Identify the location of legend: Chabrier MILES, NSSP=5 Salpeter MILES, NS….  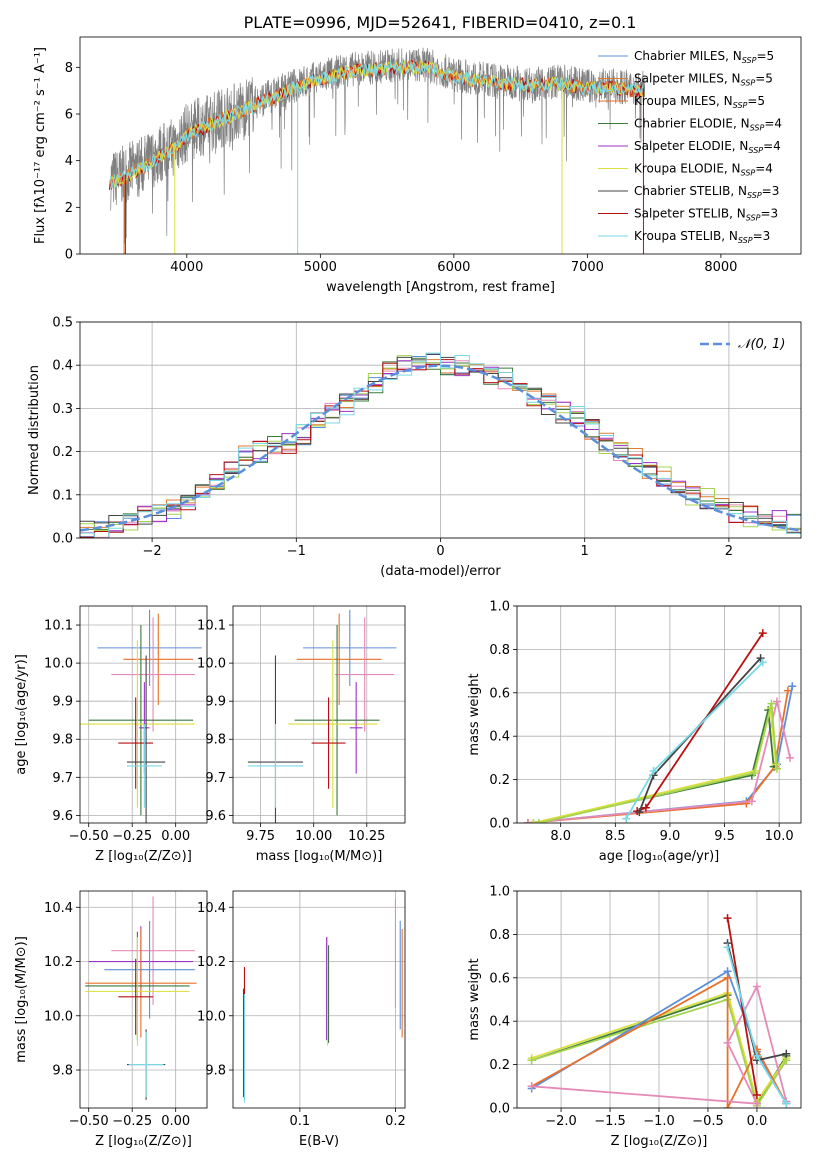
(690, 147).